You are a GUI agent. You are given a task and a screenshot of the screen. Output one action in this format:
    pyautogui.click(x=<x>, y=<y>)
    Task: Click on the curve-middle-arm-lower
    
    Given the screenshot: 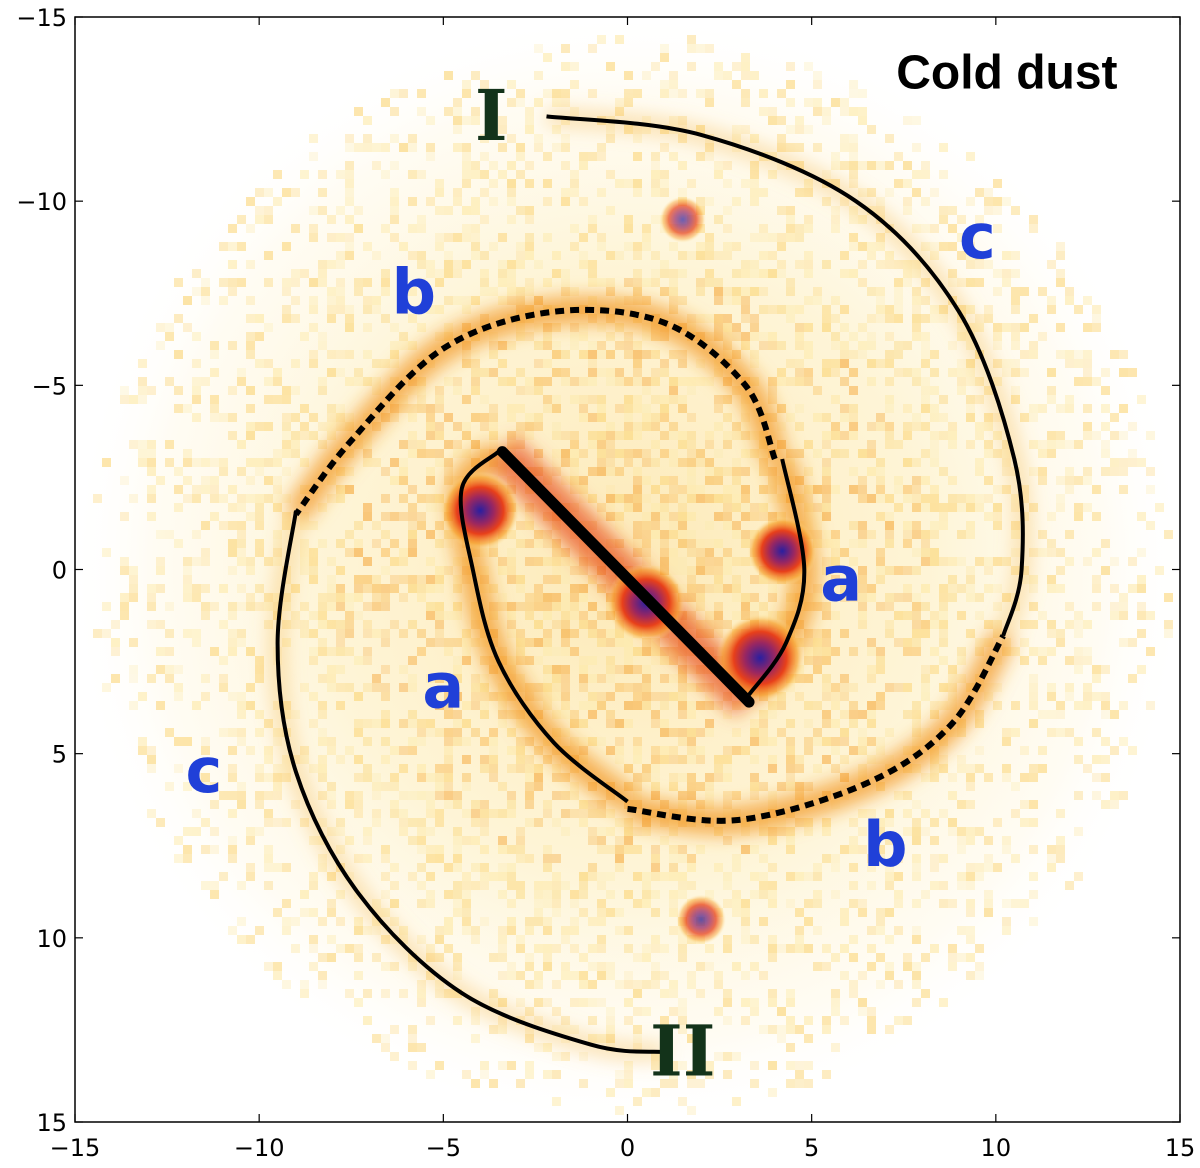 What is the action you would take?
    pyautogui.click(x=816, y=729)
    